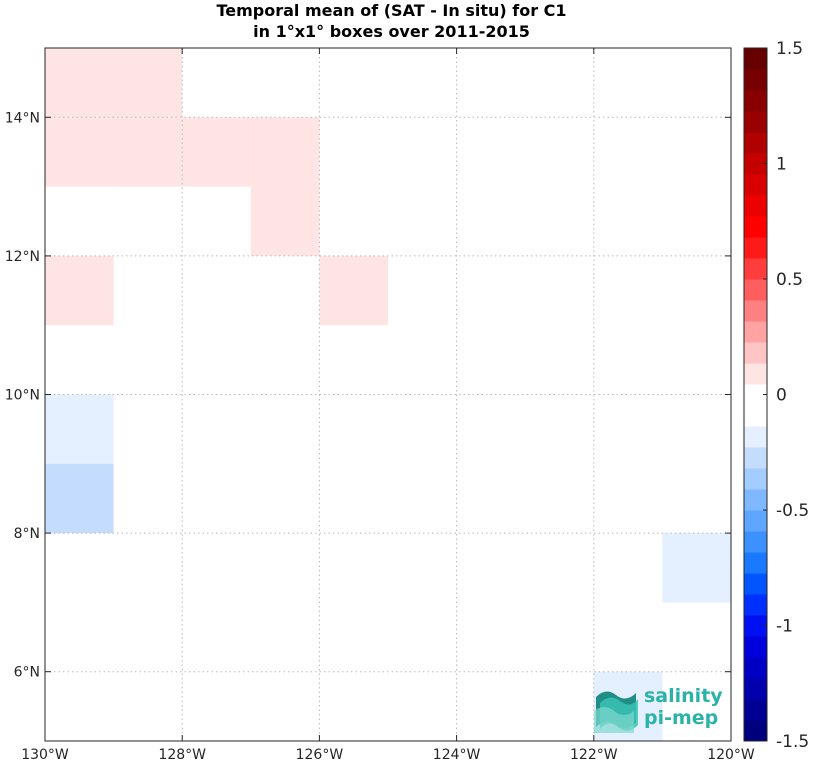 This screenshot has width=813, height=763. Describe the element at coordinates (182, 755) in the screenshot. I see `x-tick-label: 128°W` at that location.